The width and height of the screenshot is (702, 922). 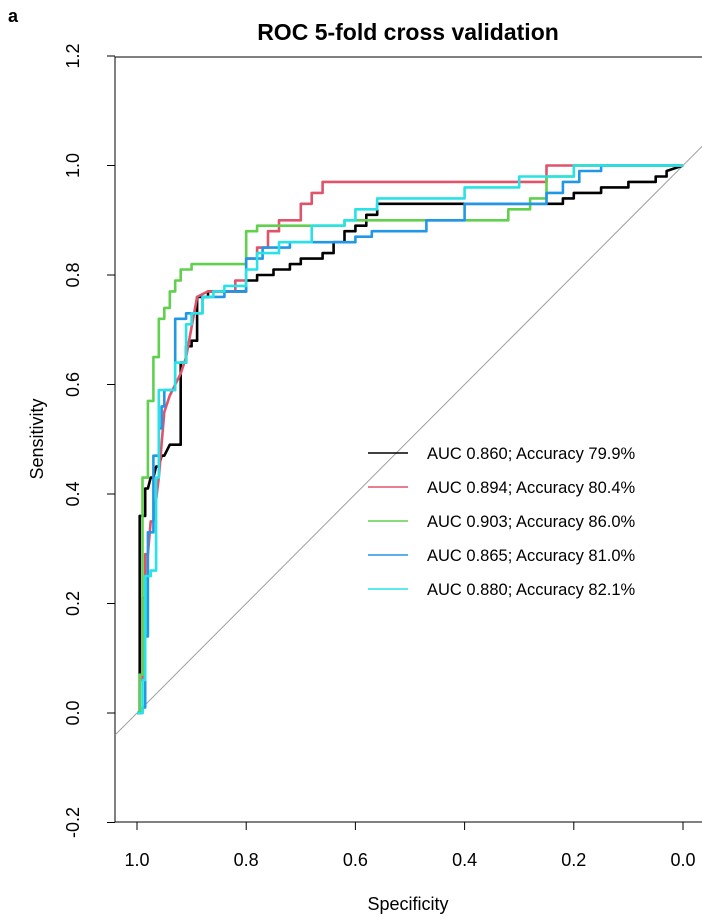 I want to click on y-tick-label: 1.0, so click(x=73, y=165).